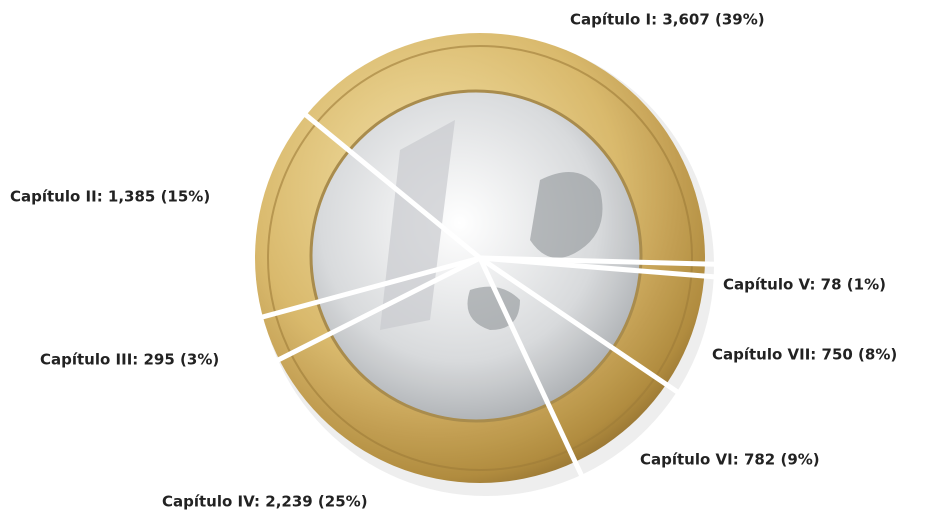 The image size is (928, 512). I want to click on slice-label: Capítulo V: 78 (1%), so click(804, 285).